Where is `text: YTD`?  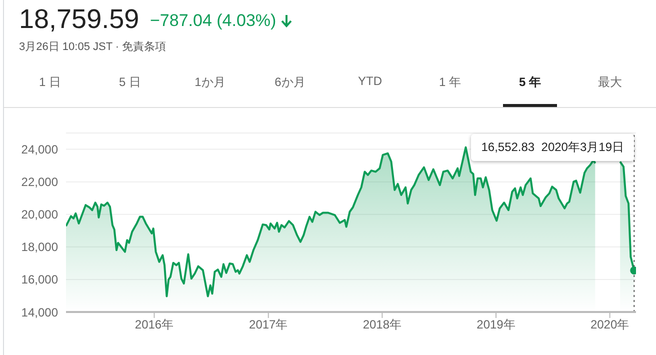 text: YTD is located at coordinates (370, 81).